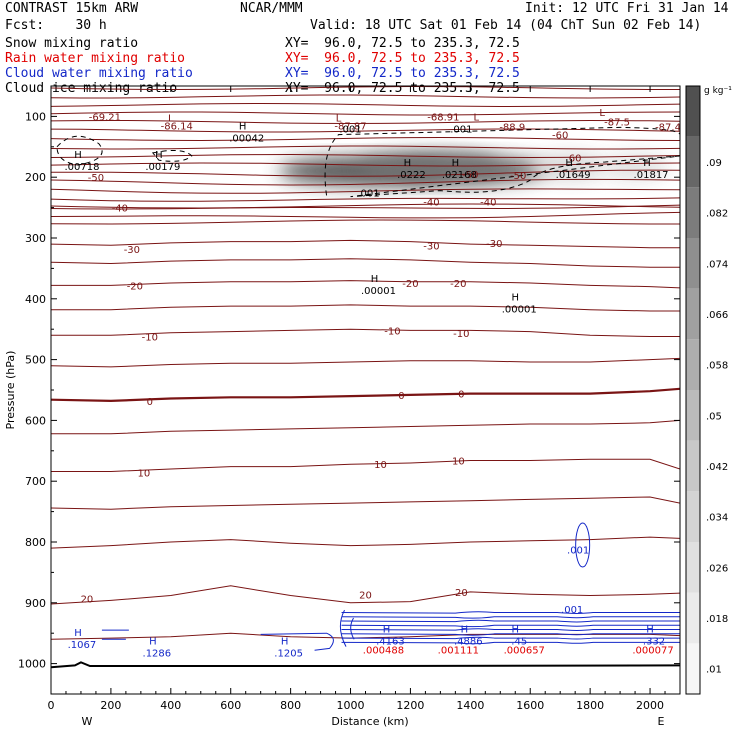  I want to click on colorbar-tick-label: .018, so click(717, 619).